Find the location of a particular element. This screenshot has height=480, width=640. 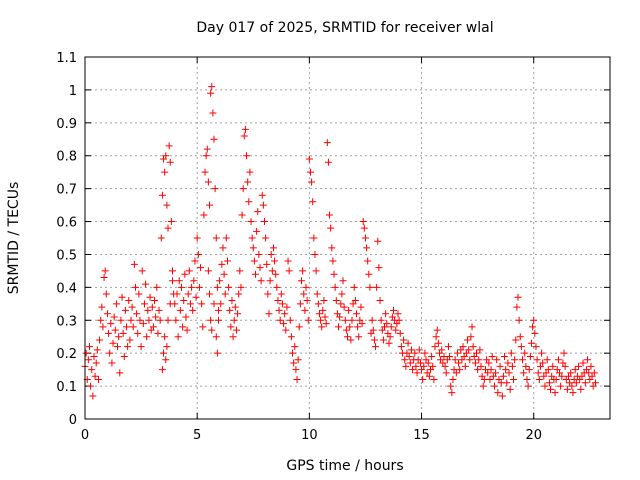

x-axis-label: GPS time / hours is located at coordinates (344, 466).